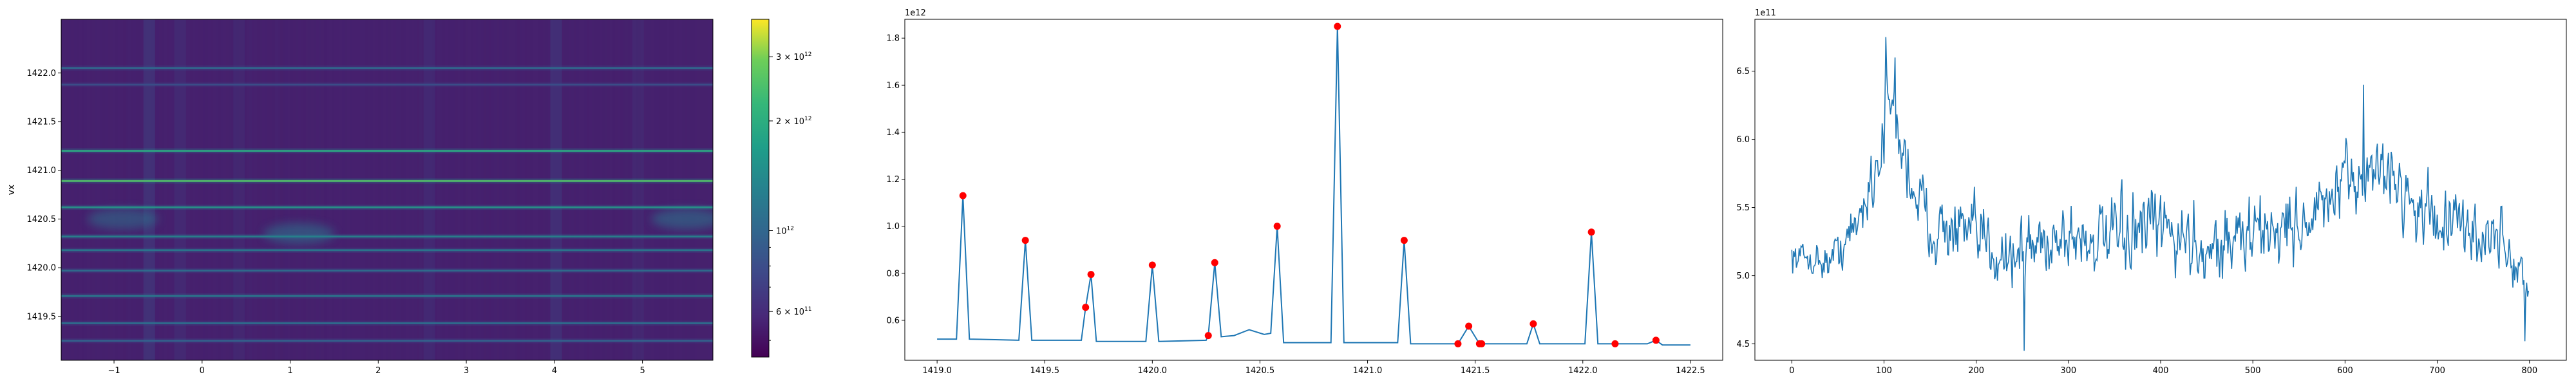  What do you see at coordinates (2345, 371) in the screenshot?
I see `series-x-tick-label: 600` at bounding box center [2345, 371].